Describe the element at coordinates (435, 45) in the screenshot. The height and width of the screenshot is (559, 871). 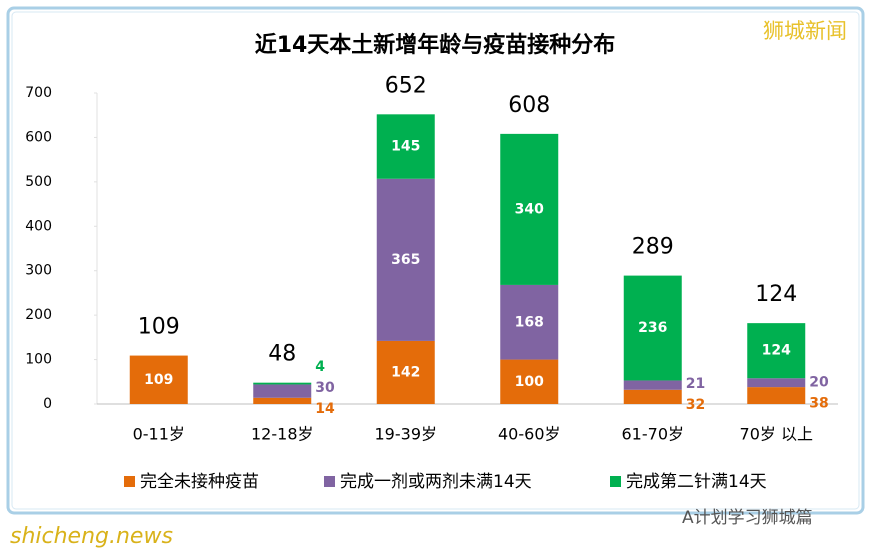
I see `chart-title: 近14天本土新增年龄与疫苗接种分布` at that location.